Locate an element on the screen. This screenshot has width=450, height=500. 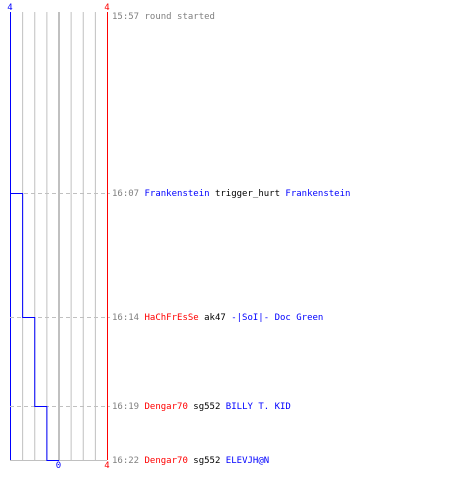
event-time: 15:57 is located at coordinates (125, 17).